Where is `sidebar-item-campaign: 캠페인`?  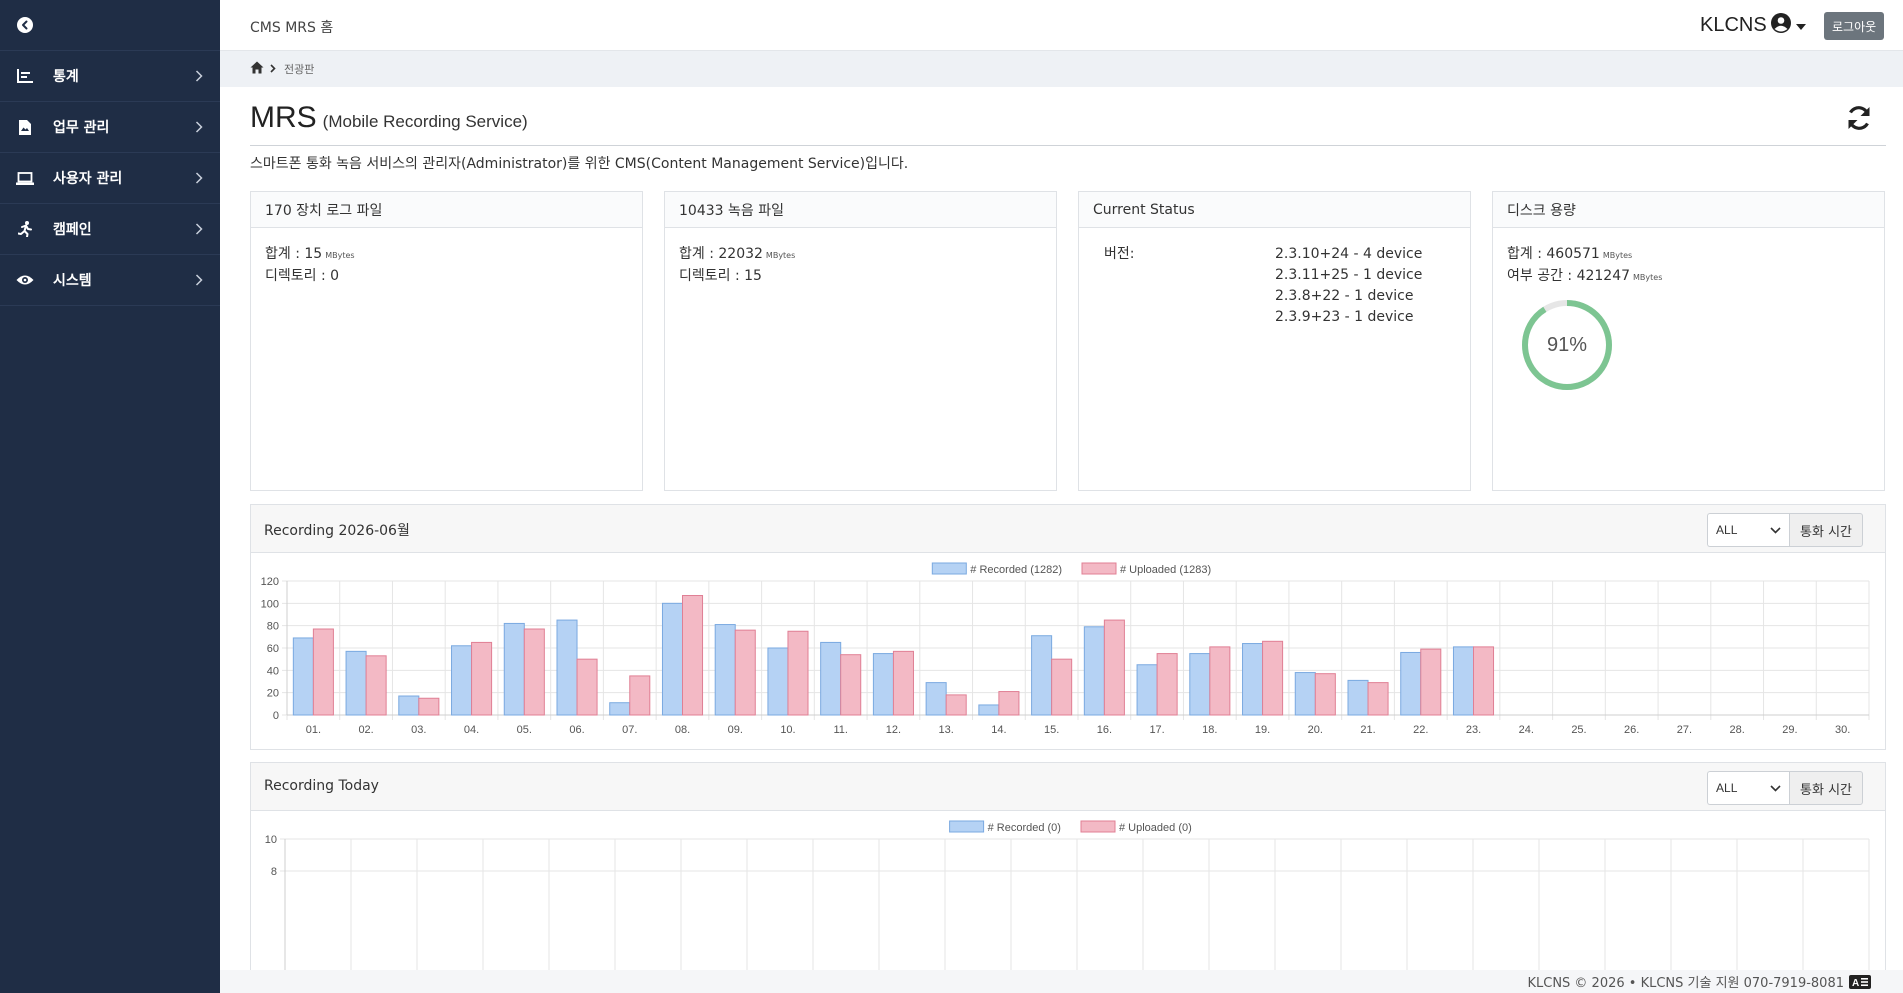 sidebar-item-campaign: 캠페인 is located at coordinates (110, 229).